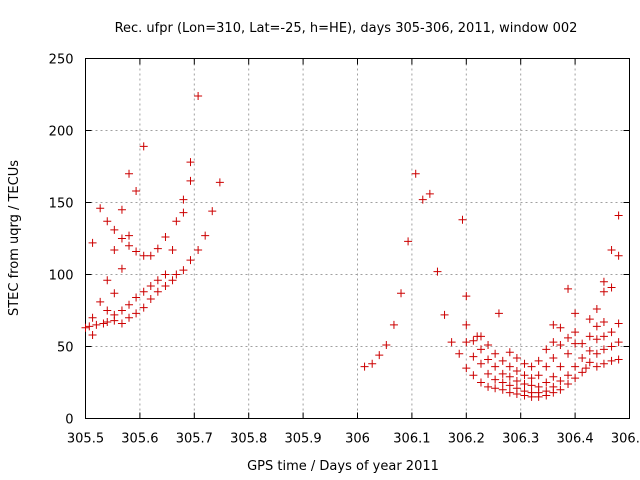  Describe the element at coordinates (248, 439) in the screenshot. I see `x-tick-label: 305.8` at that location.